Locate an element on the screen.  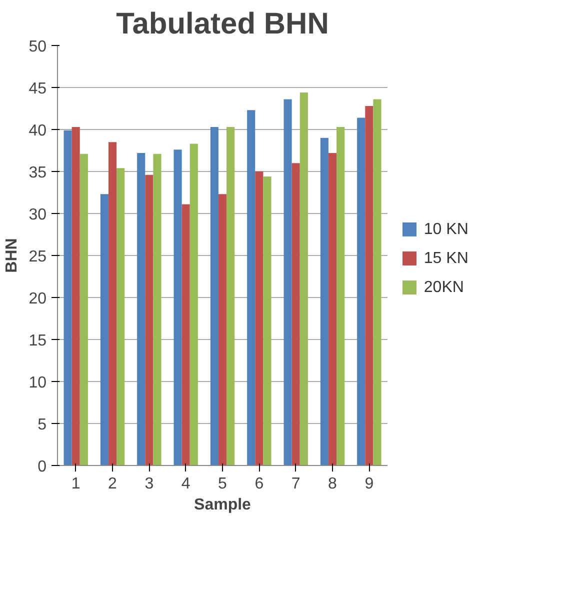
x-tick-label: 4 is located at coordinates (185, 484).